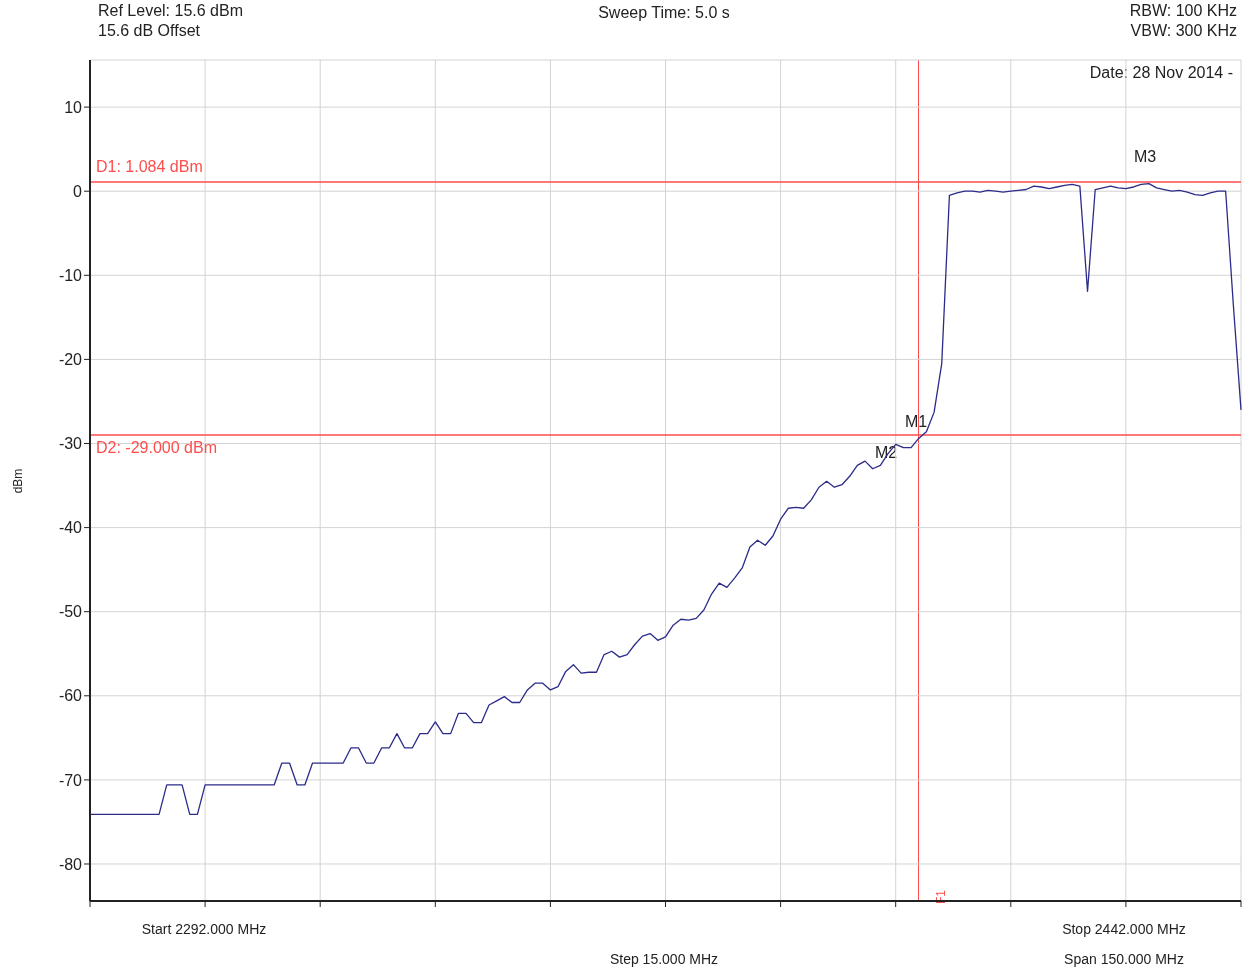 The height and width of the screenshot is (971, 1249). I want to click on y-tick-label: -50, so click(70, 612).